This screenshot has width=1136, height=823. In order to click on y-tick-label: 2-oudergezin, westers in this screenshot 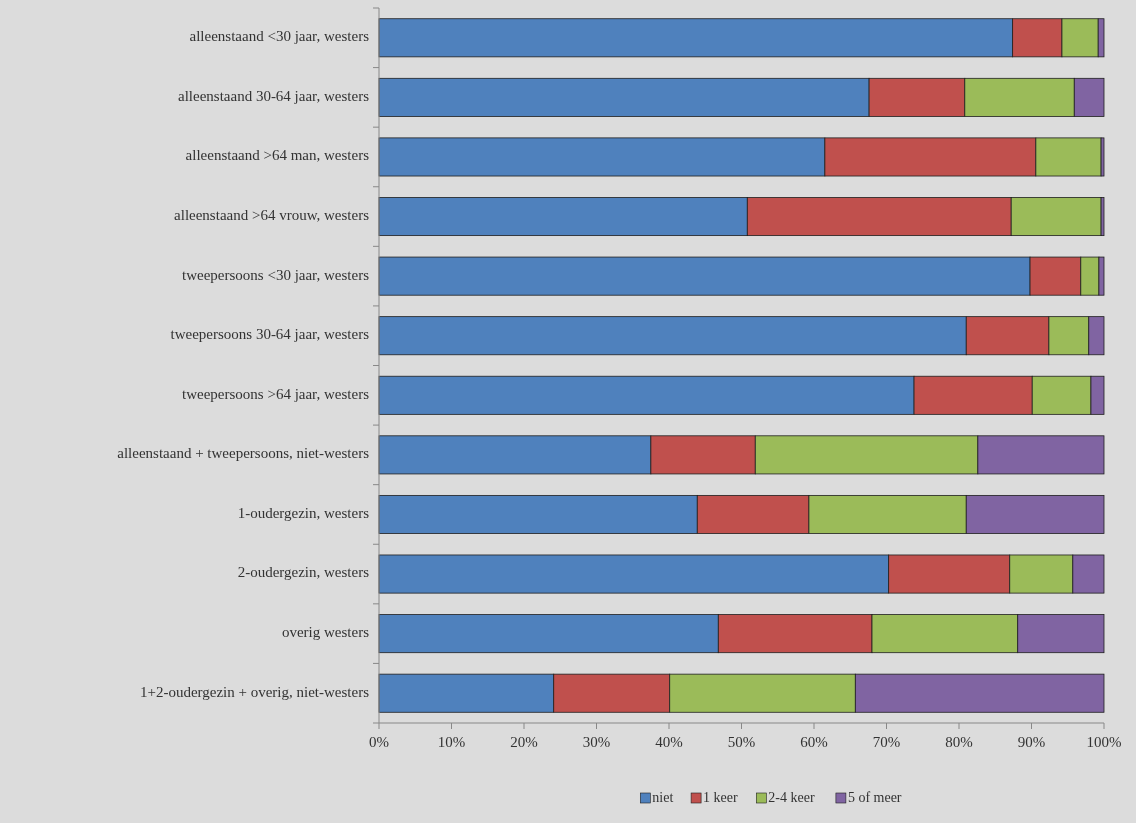, I will do `click(303, 572)`.